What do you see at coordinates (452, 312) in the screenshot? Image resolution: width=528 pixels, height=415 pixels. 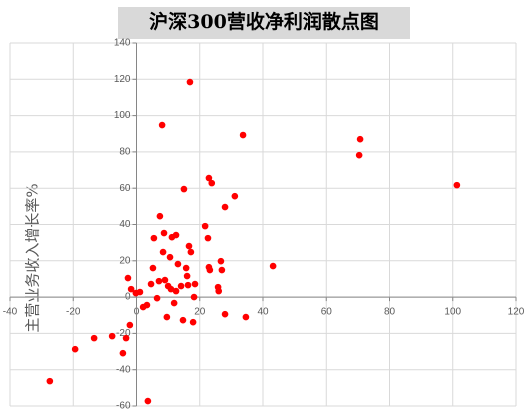 I see `x-tick-label: 100` at bounding box center [452, 312].